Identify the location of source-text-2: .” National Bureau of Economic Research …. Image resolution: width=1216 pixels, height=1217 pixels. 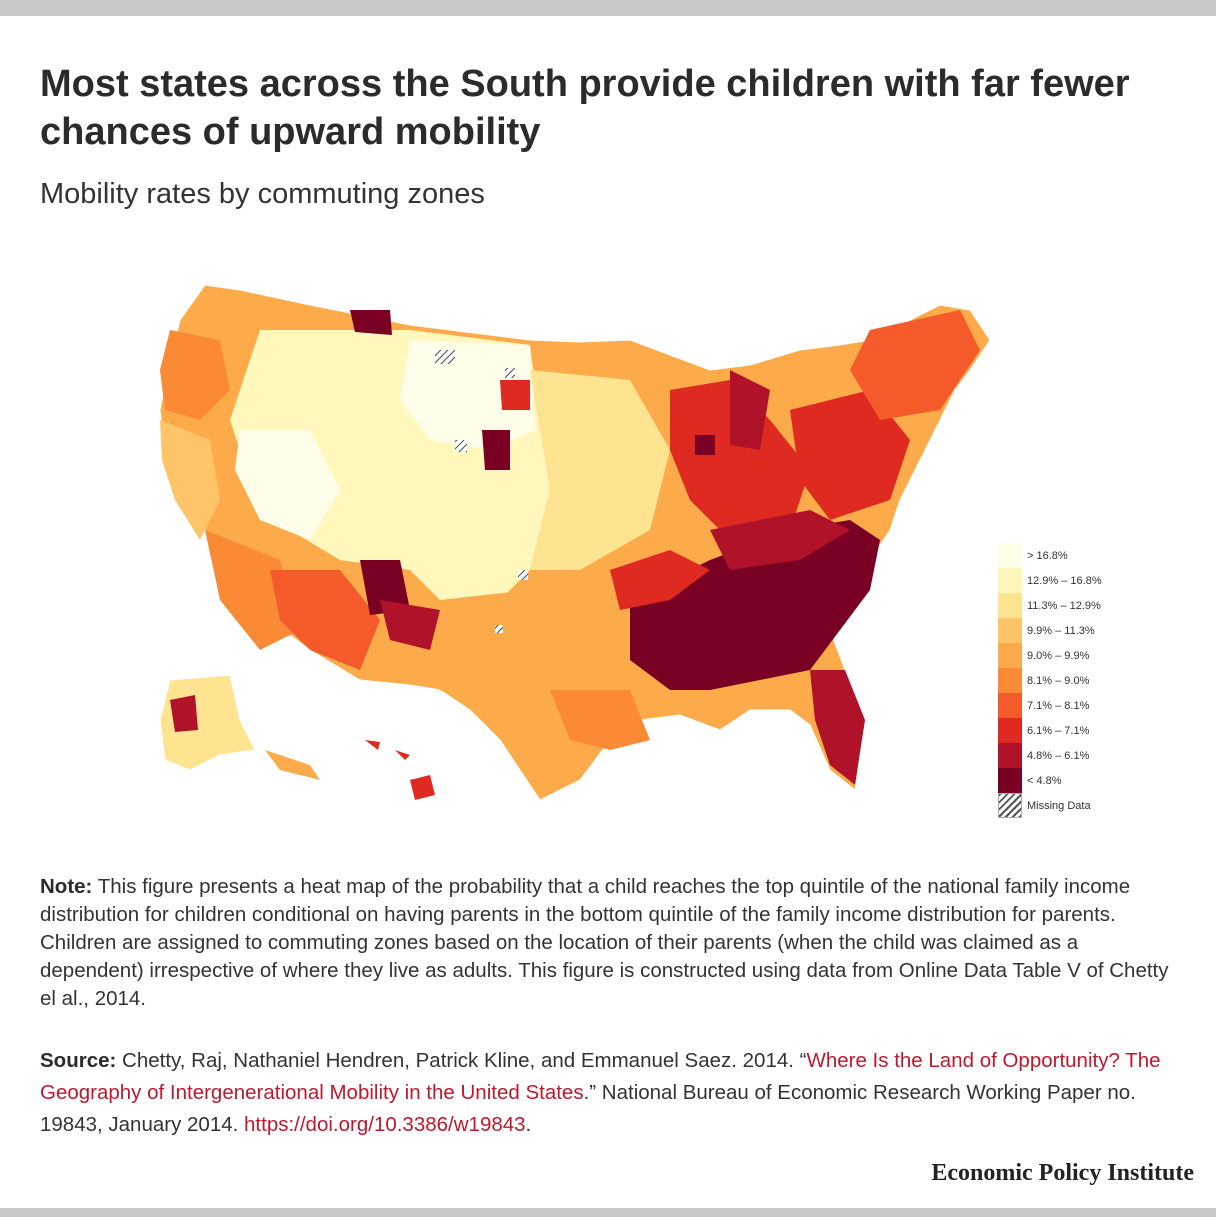
(588, 1108).